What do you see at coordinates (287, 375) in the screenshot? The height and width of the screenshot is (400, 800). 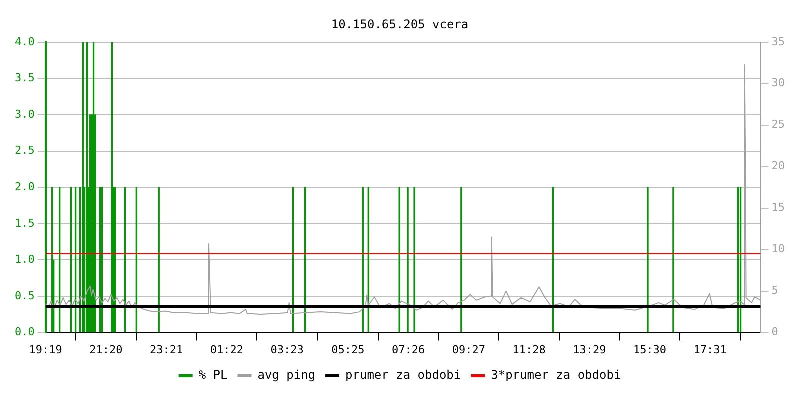 I see `legend-label: avg ping` at bounding box center [287, 375].